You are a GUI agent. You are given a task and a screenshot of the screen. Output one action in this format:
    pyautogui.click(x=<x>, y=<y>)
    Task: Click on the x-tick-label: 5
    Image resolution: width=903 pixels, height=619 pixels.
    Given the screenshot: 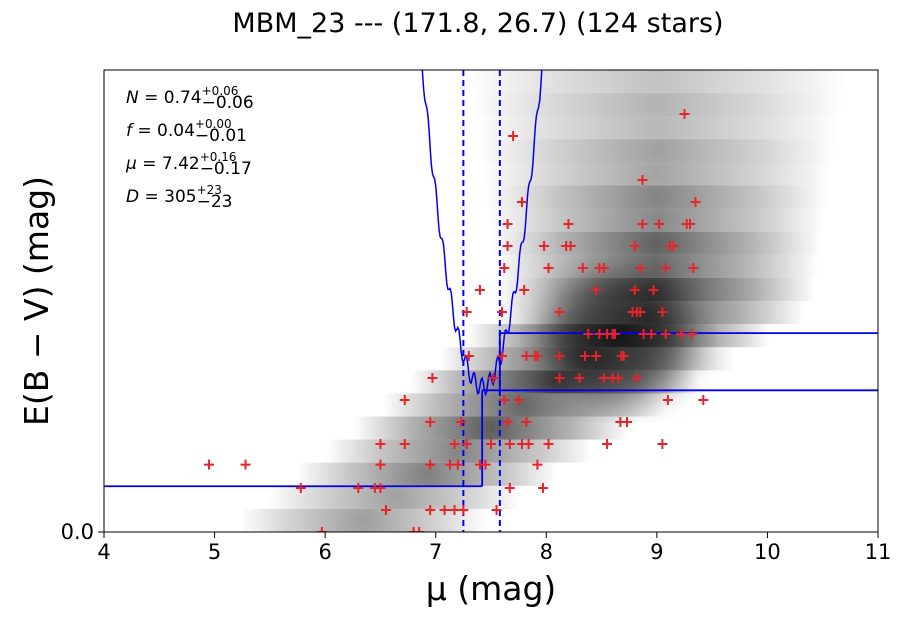 What is the action you would take?
    pyautogui.click(x=214, y=552)
    